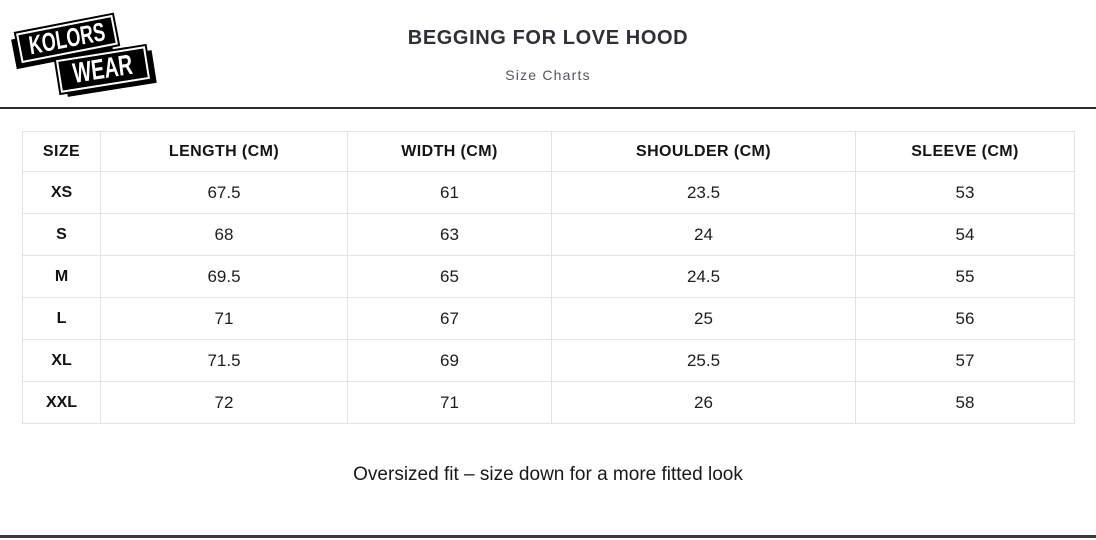 The height and width of the screenshot is (540, 1096). I want to click on cell-length: 69.5, so click(224, 276).